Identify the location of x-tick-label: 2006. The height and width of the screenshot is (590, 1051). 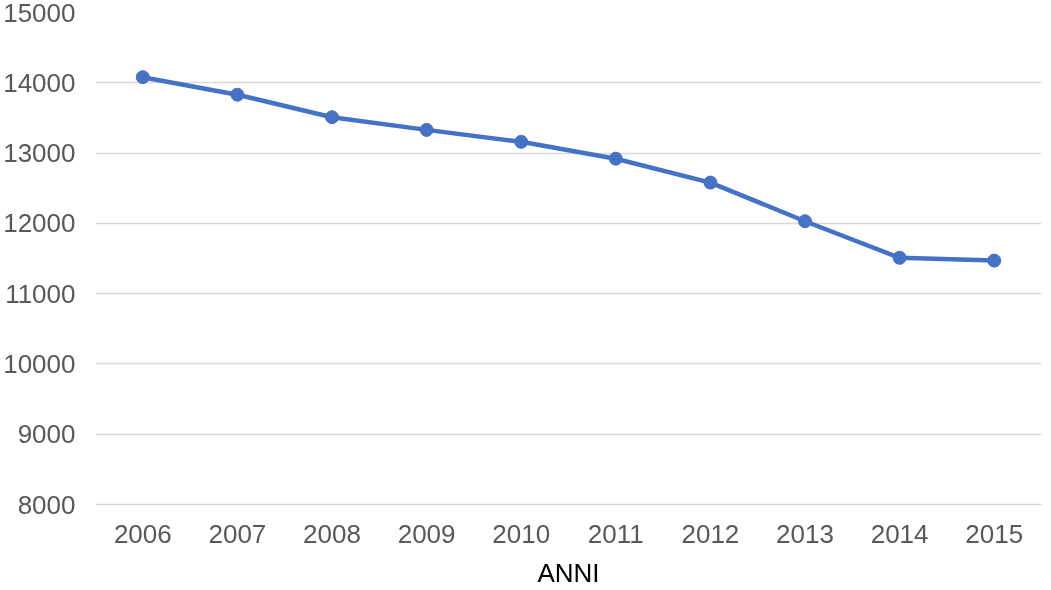
(142, 533).